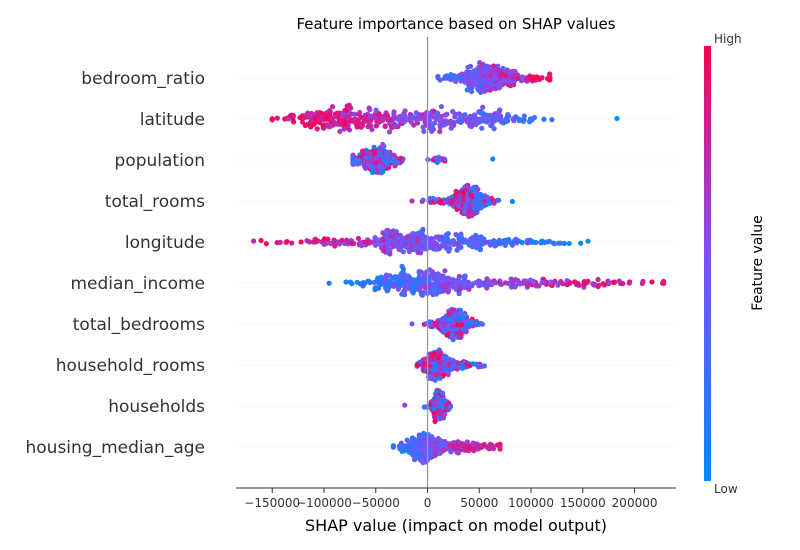 The image size is (800, 550). Describe the element at coordinates (583, 503) in the screenshot. I see `x-tick-label: 150000` at that location.